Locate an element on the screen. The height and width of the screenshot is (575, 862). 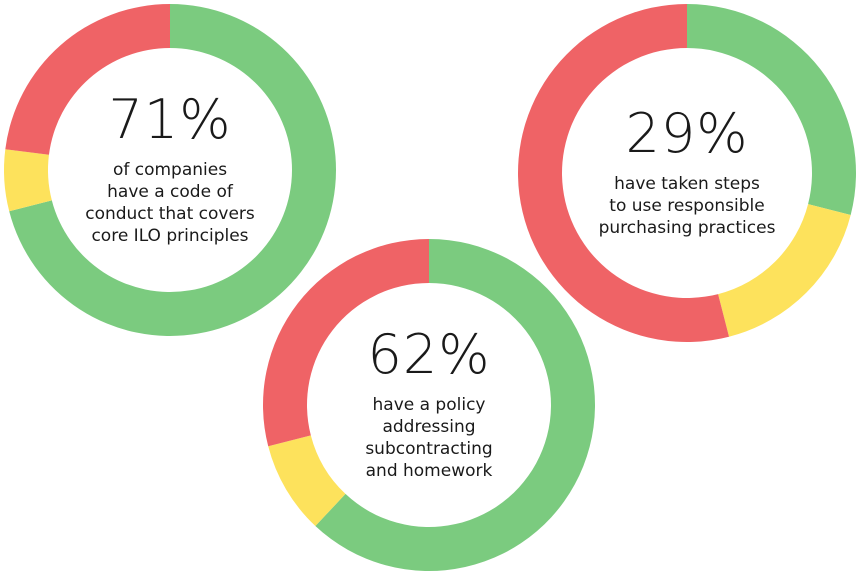
caption-line: of companies is located at coordinates (170, 170).